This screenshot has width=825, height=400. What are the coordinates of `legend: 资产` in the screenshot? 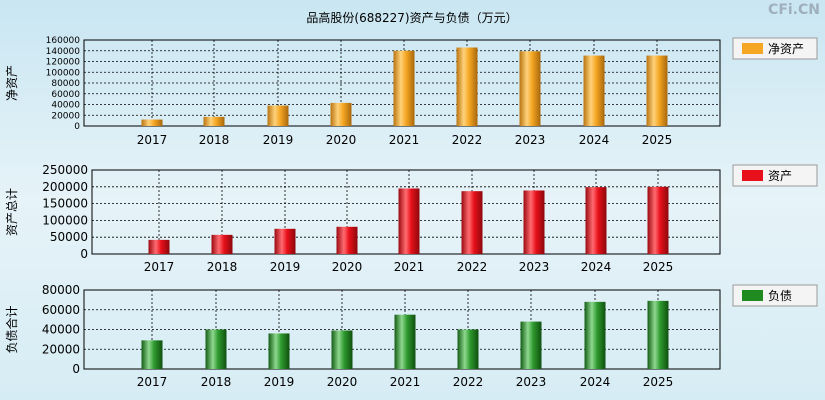 It's located at (775, 175).